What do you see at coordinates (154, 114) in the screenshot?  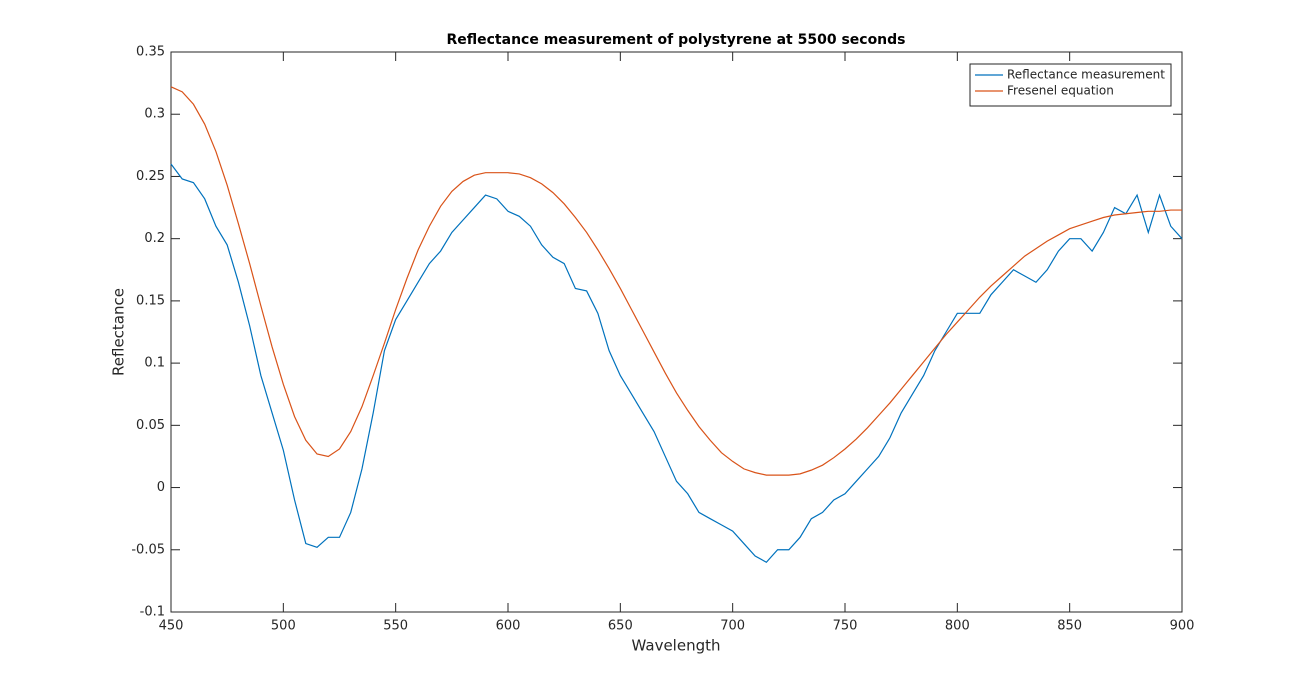 I see `y-tick-label: 0.3` at bounding box center [154, 114].